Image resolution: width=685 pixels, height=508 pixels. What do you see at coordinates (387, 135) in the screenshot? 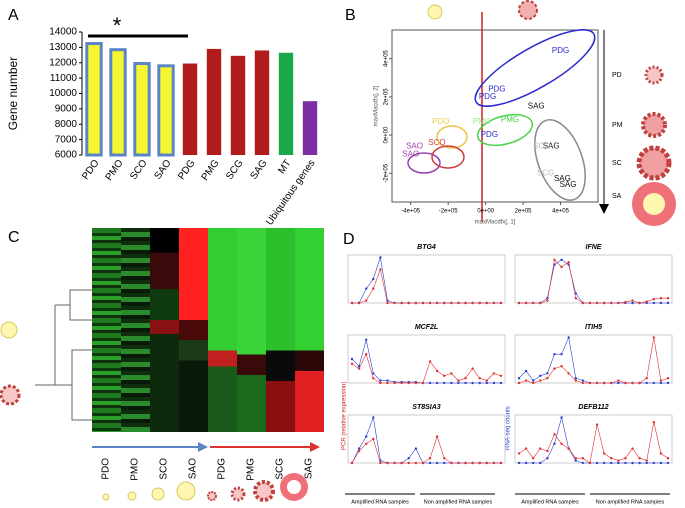
I see `y-tick-label: 0e+00` at bounding box center [387, 135].